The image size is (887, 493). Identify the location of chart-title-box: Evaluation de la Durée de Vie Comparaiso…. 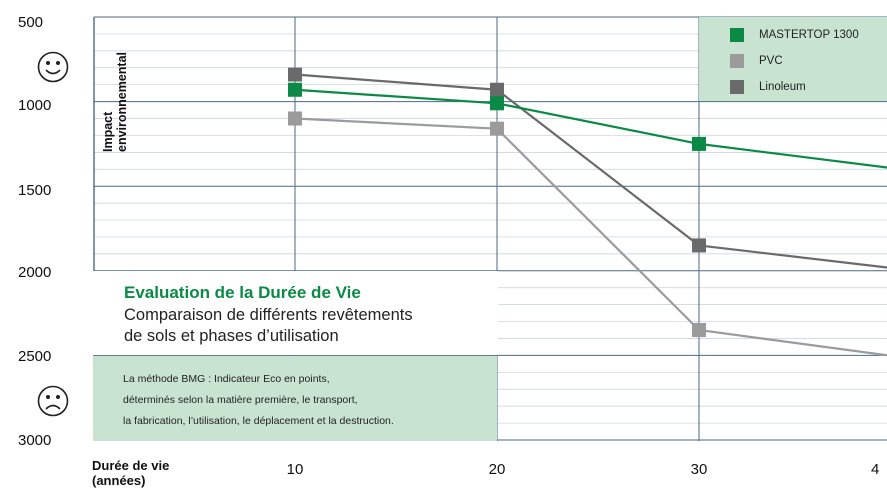
(295, 313).